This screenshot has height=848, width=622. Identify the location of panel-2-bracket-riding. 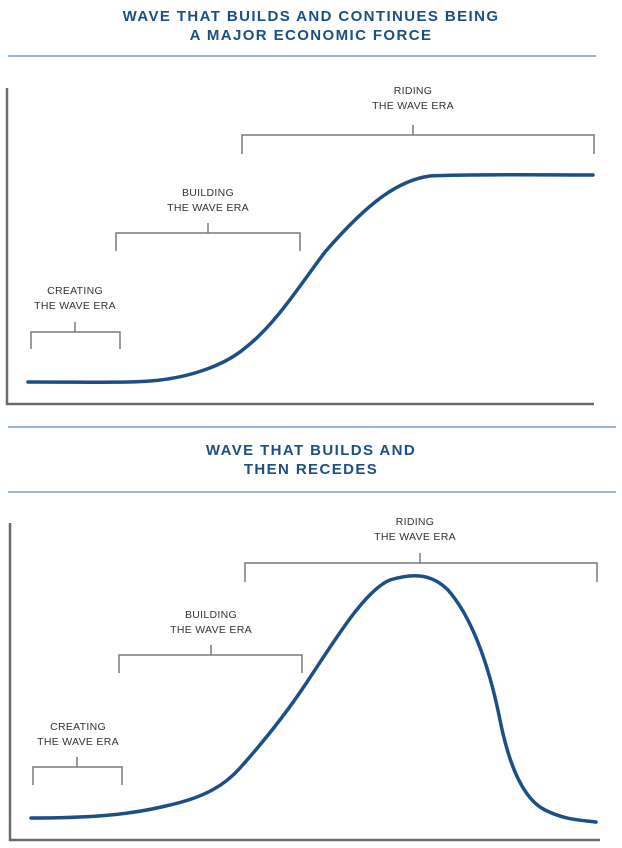
(421, 567).